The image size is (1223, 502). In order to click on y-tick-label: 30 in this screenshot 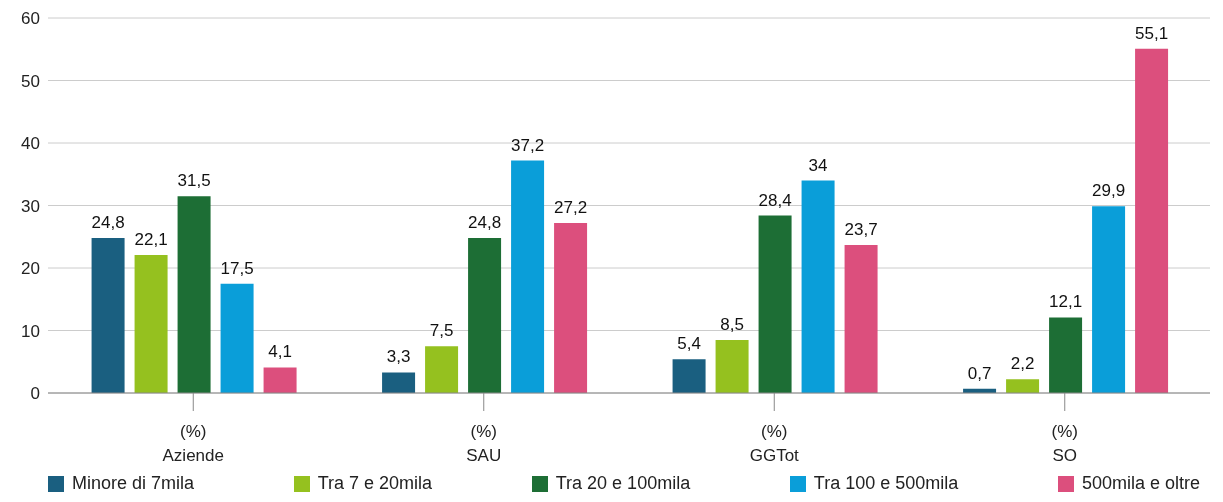, I will do `click(30, 206)`.